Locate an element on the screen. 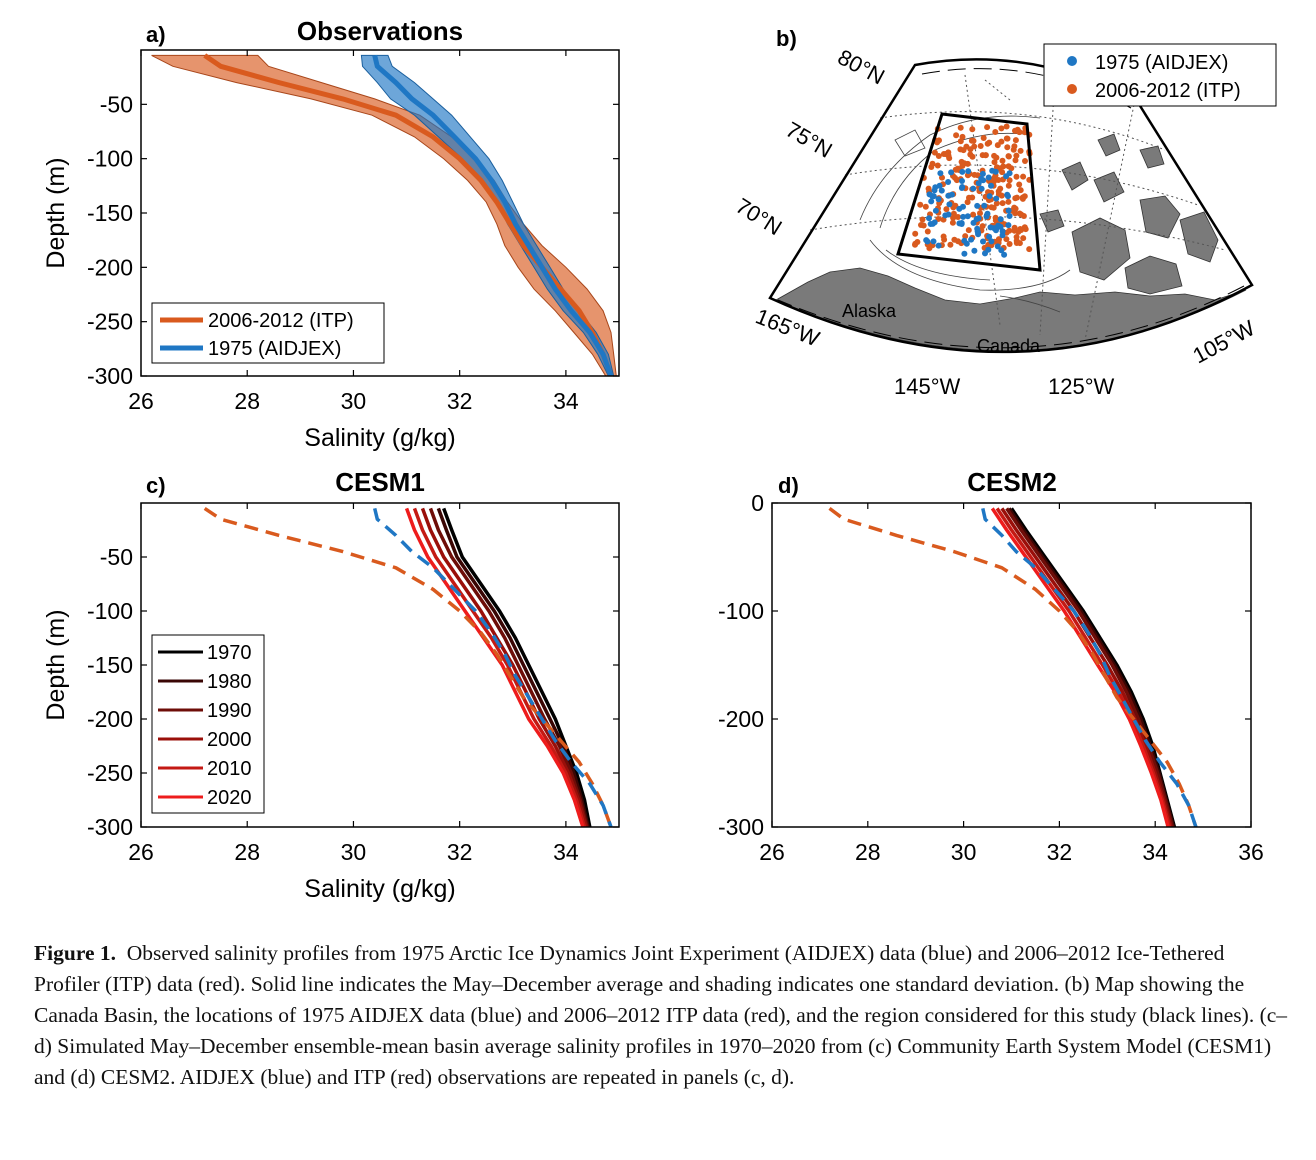 This screenshot has width=1316, height=1160. legend-a-label-1: 1975 (AIDJEX) is located at coordinates (274, 349).